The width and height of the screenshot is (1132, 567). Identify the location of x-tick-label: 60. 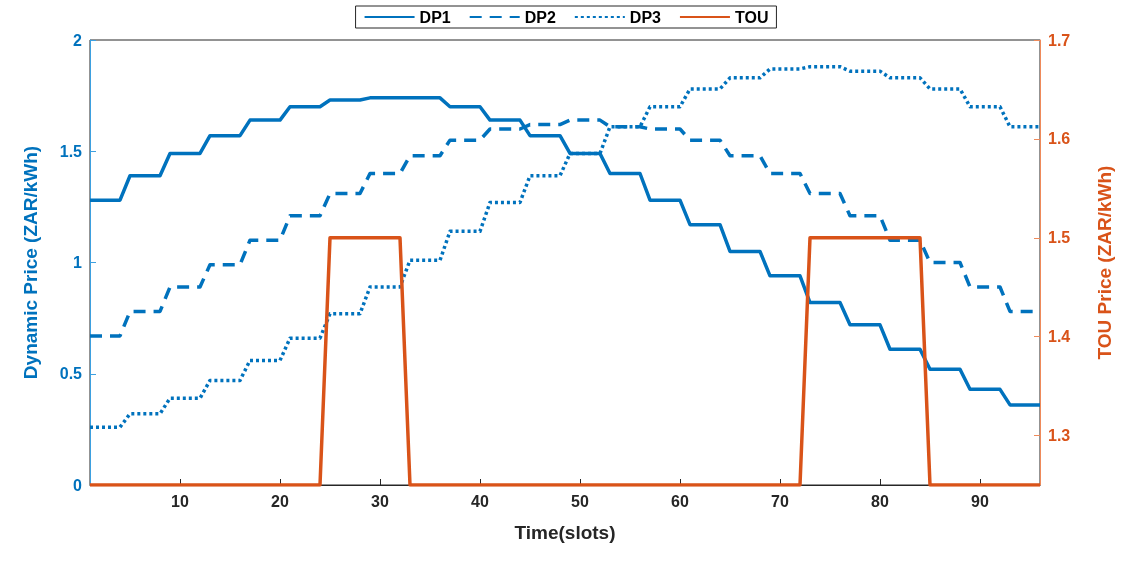
(680, 501).